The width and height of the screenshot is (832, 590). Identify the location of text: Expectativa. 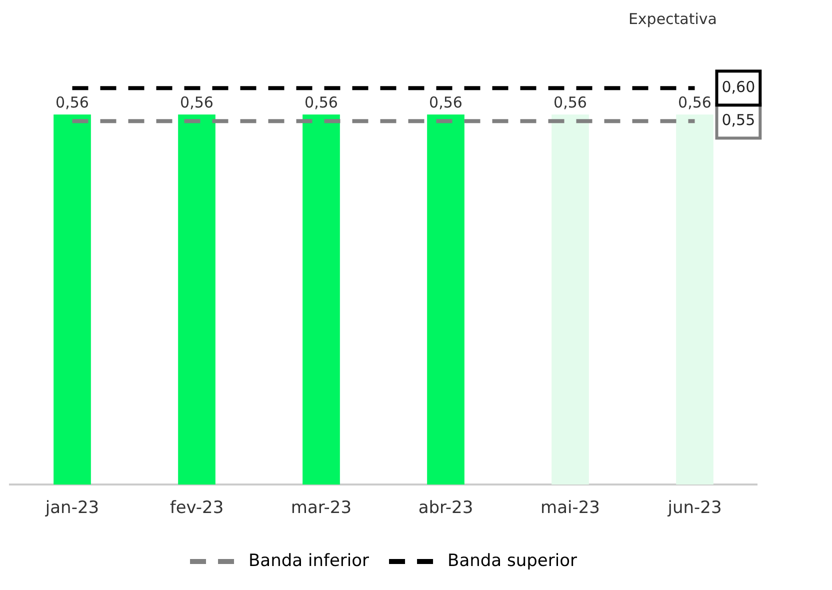
(672, 19).